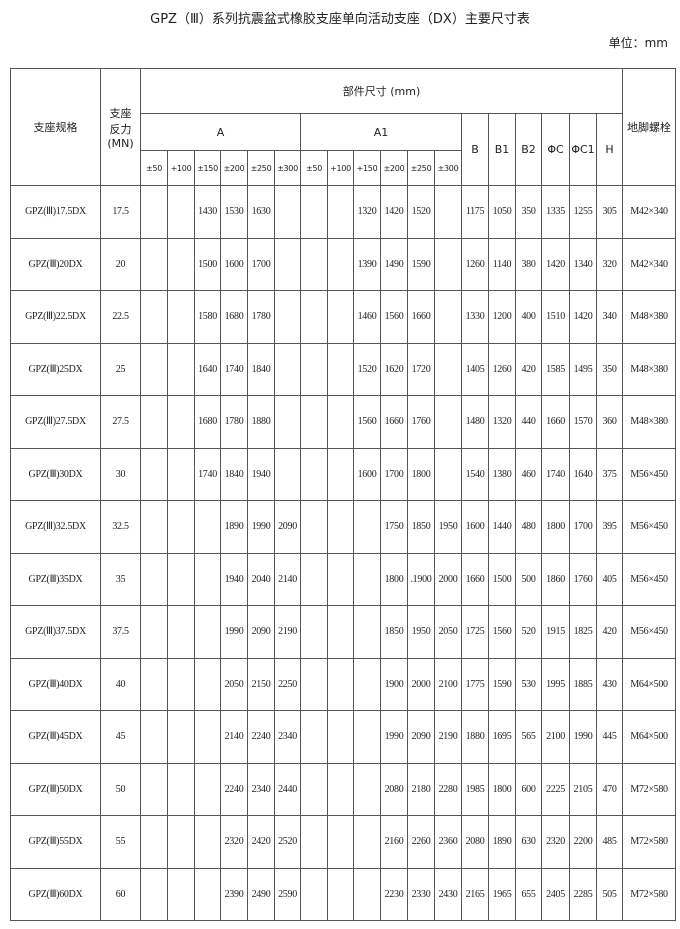  Describe the element at coordinates (55, 369) in the screenshot. I see `cell: GPZ(Ⅲ)25DX` at that location.